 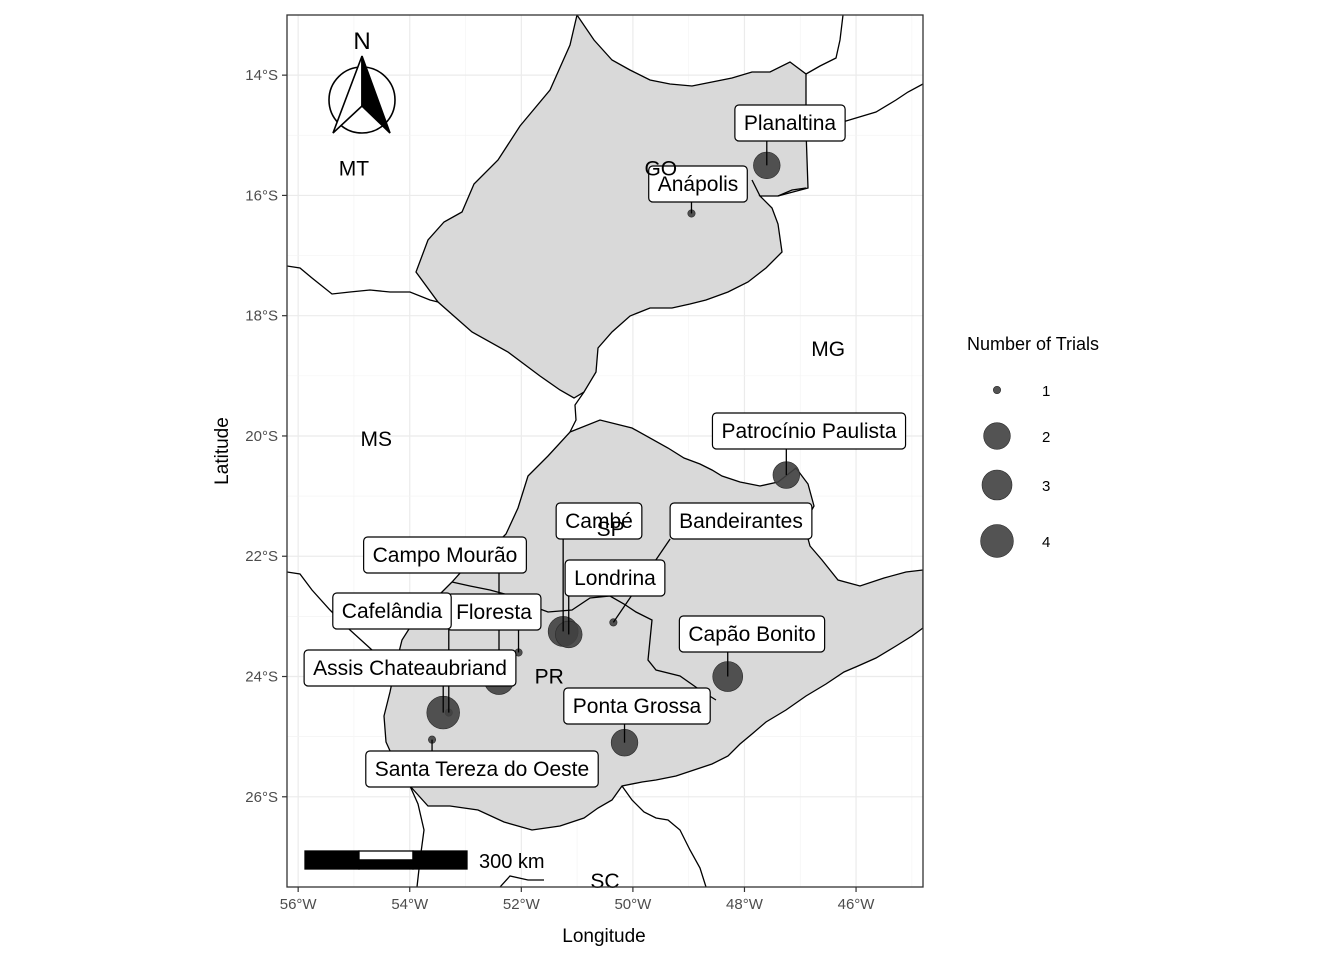 I want to click on north-arrow-label: N, so click(x=361, y=41).